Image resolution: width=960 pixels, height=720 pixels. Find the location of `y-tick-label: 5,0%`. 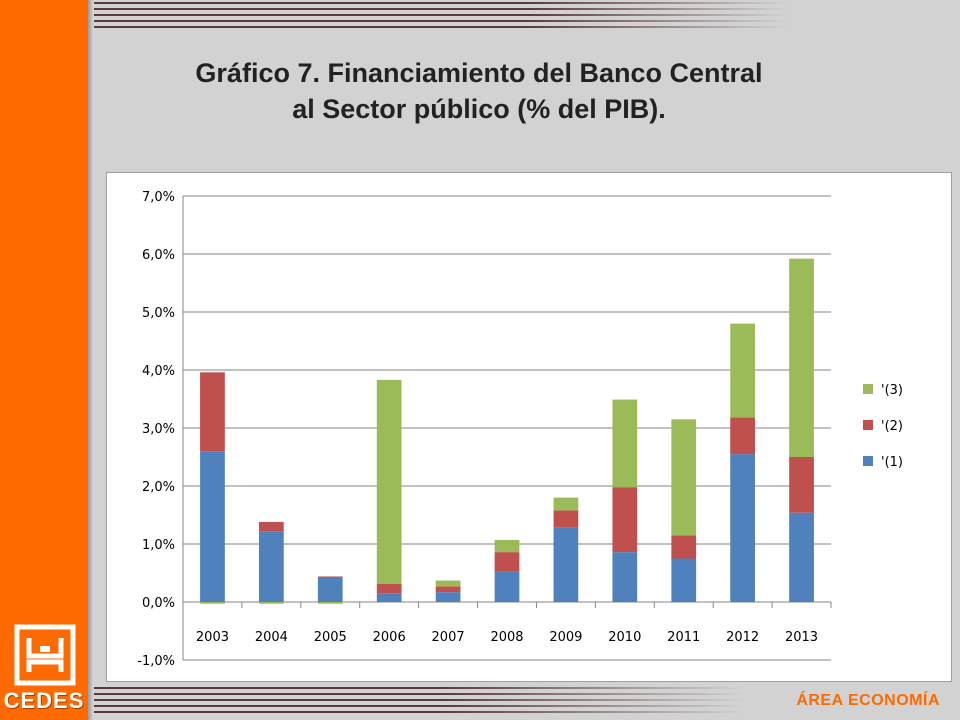

y-tick-label: 5,0% is located at coordinates (158, 313).